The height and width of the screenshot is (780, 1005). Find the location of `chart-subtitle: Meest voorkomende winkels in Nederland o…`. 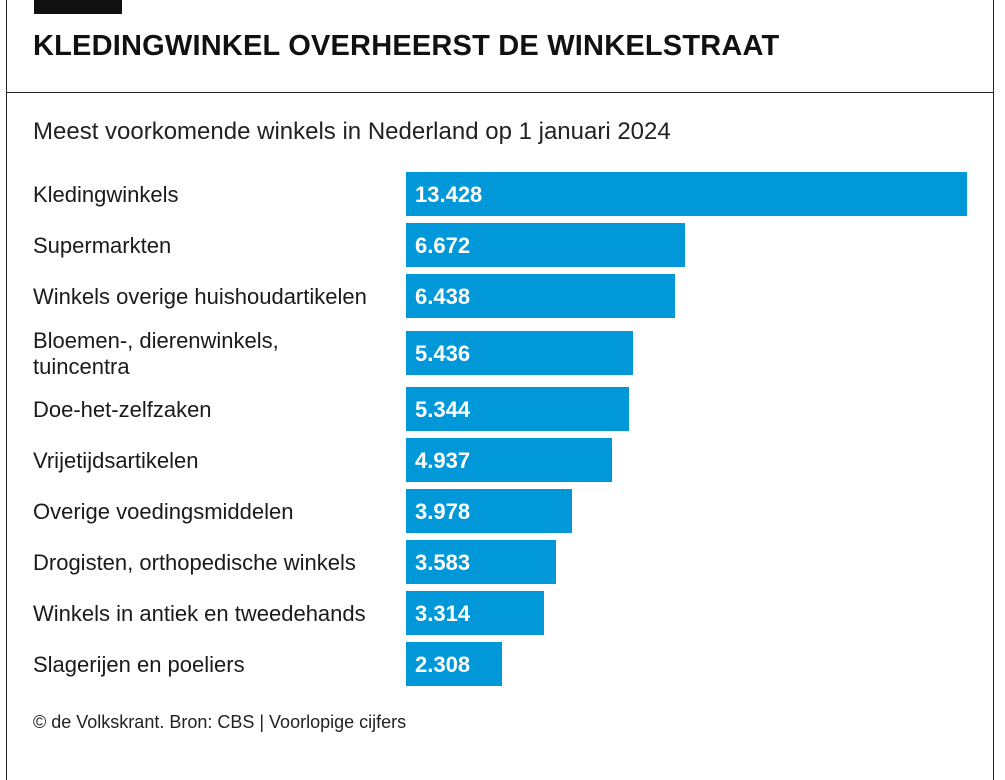

chart-subtitle: Meest voorkomende winkels in Nederland o… is located at coordinates (352, 131).